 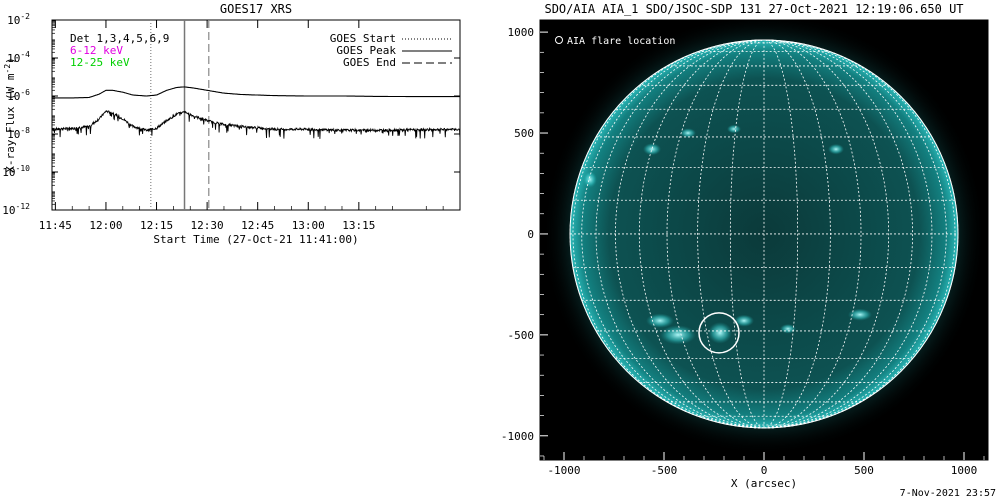 I want to click on goes-y-tick-label: 10⁻⁶, so click(x=18, y=95).